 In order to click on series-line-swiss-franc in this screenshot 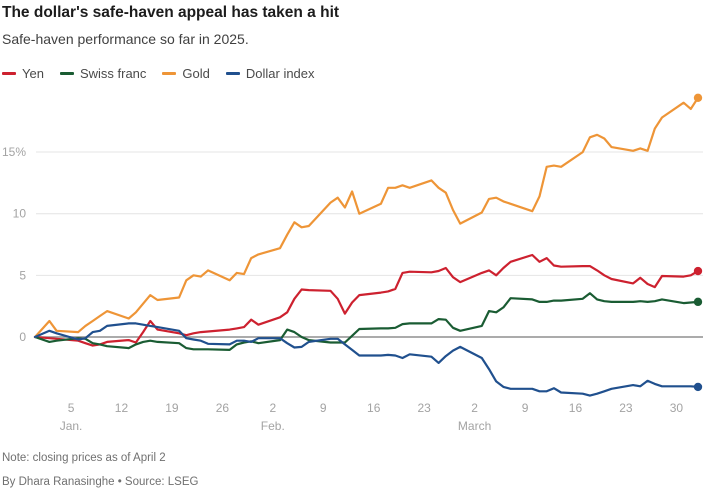, I will do `click(366, 321)`.